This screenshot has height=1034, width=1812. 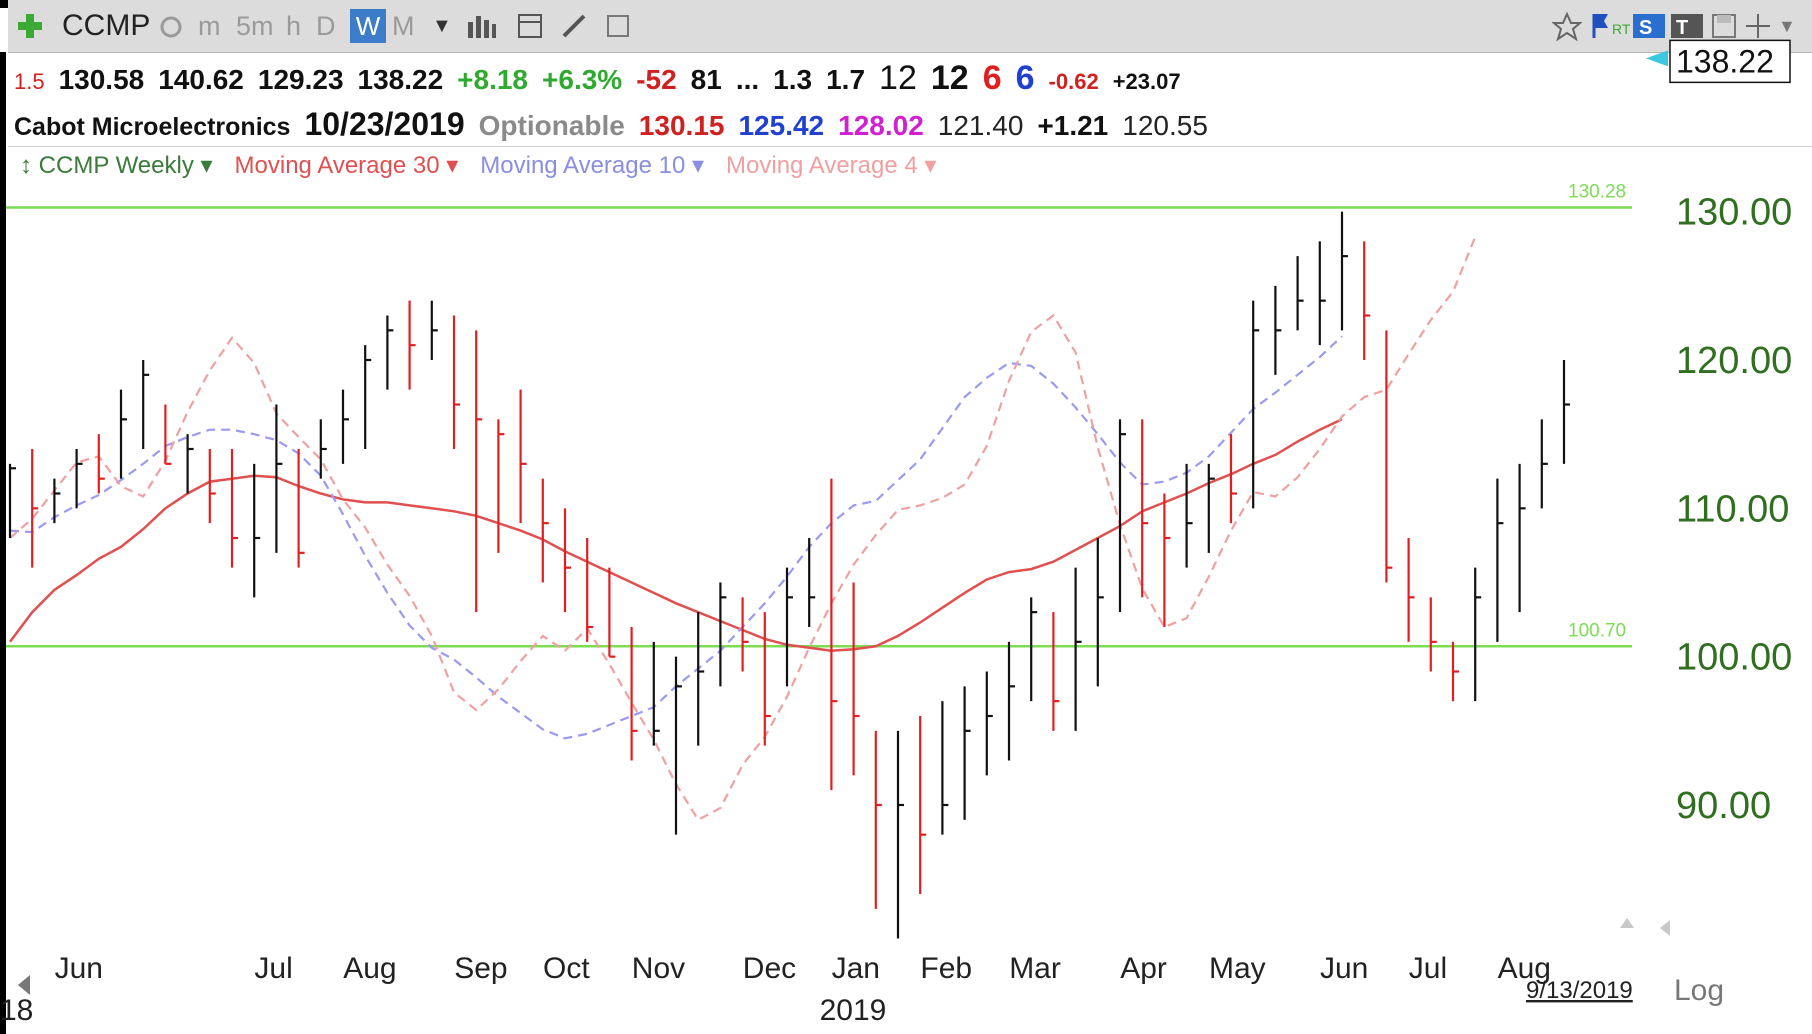 What do you see at coordinates (294, 26) in the screenshot?
I see `interval-hour-button: h` at bounding box center [294, 26].